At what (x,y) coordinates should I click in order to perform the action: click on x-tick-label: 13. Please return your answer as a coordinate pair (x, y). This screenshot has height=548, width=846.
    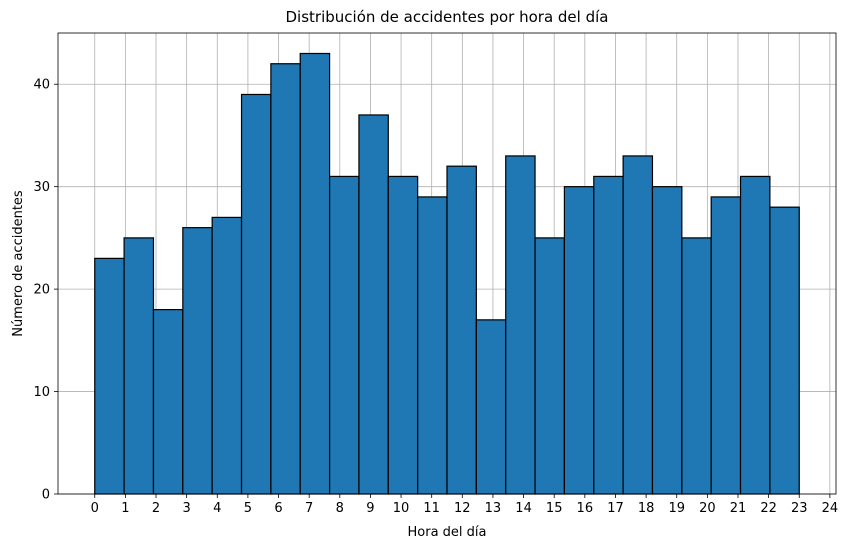
    Looking at the image, I should click on (493, 508).